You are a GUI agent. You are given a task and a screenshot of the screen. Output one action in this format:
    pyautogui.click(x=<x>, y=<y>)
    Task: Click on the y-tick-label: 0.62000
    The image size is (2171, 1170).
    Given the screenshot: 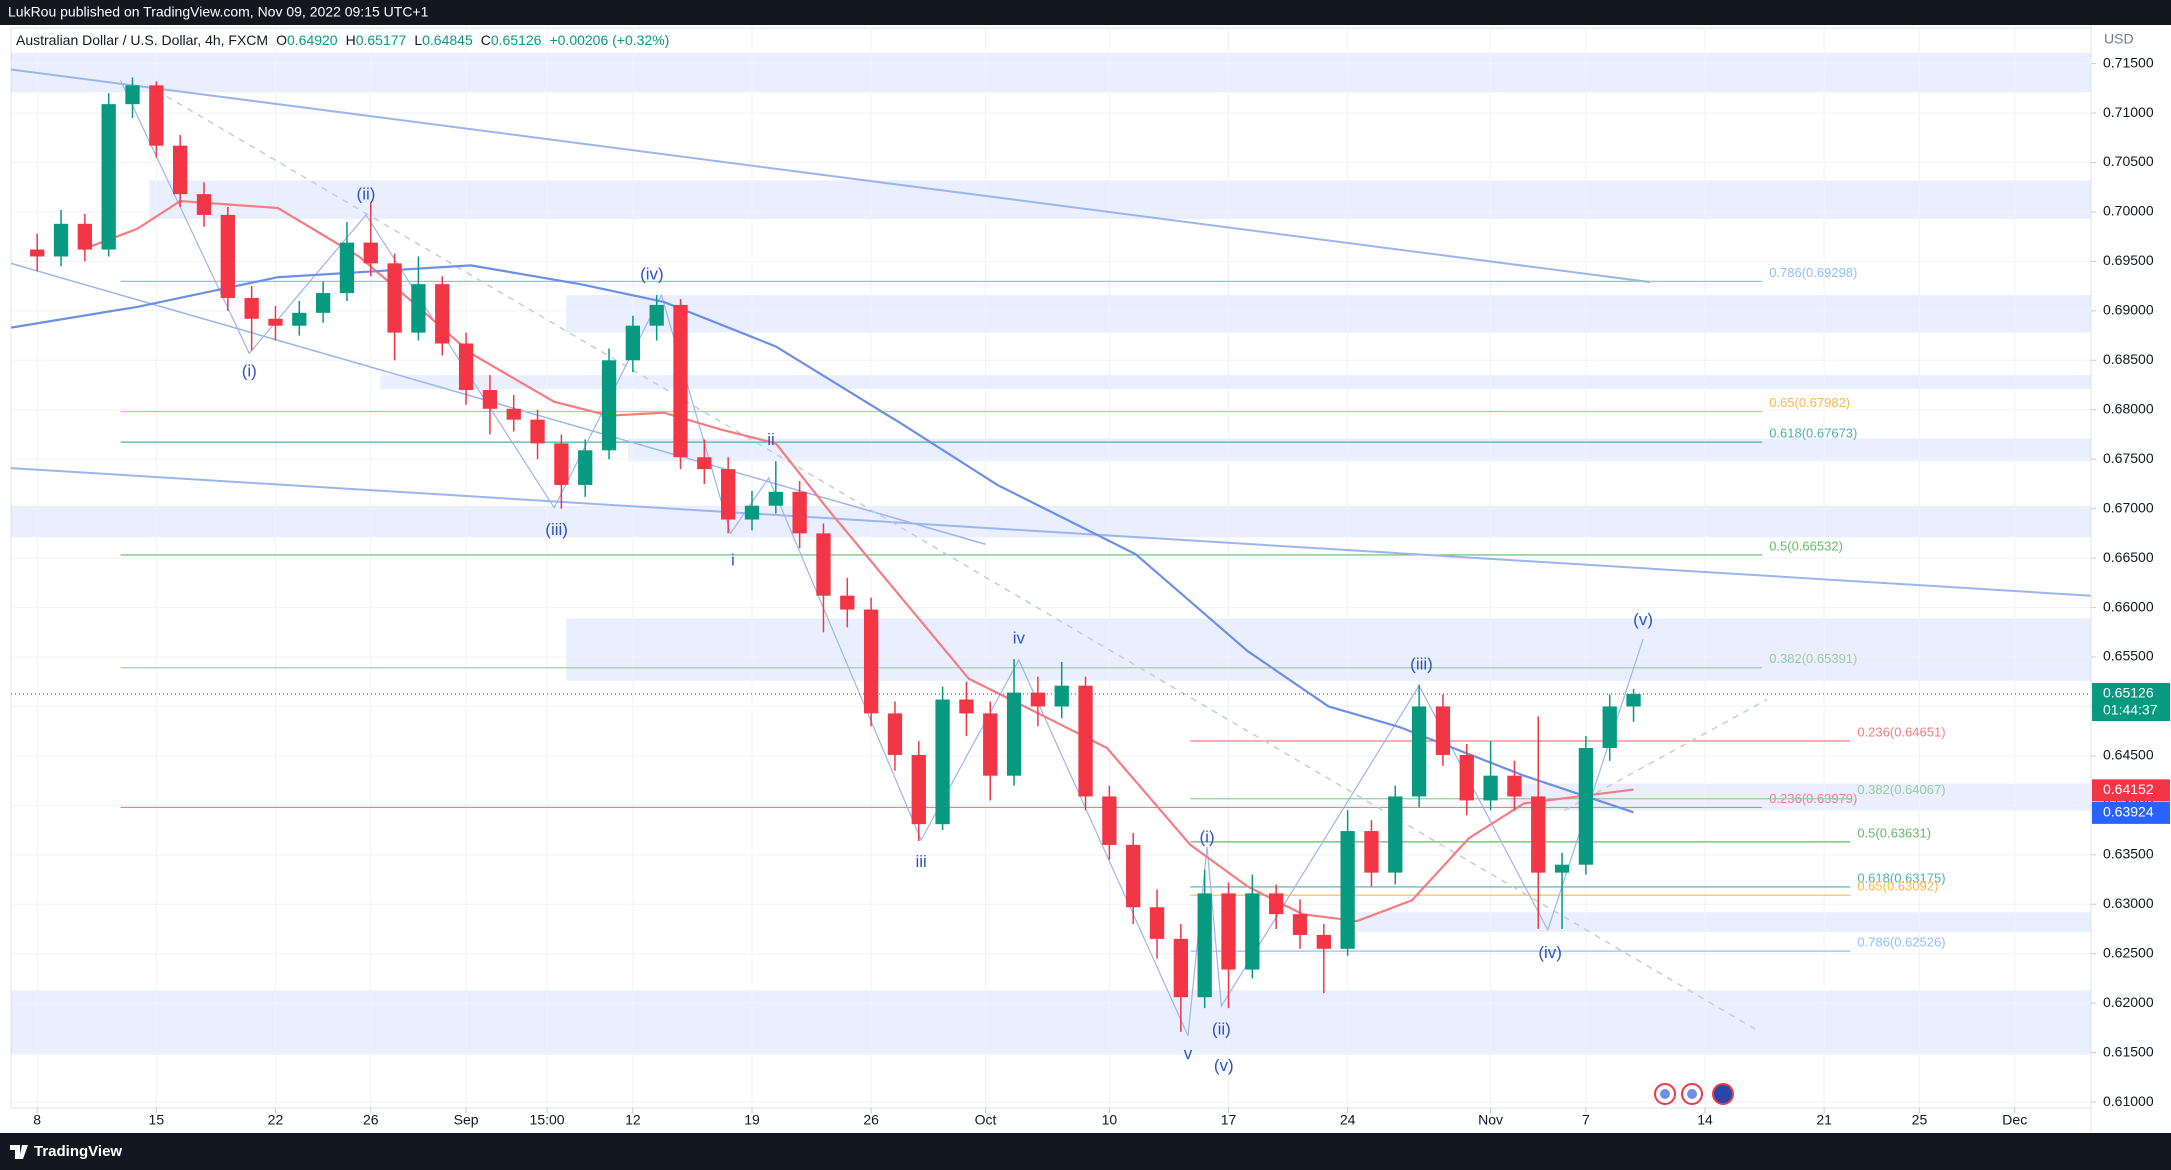 What is the action you would take?
    pyautogui.click(x=2128, y=1002)
    